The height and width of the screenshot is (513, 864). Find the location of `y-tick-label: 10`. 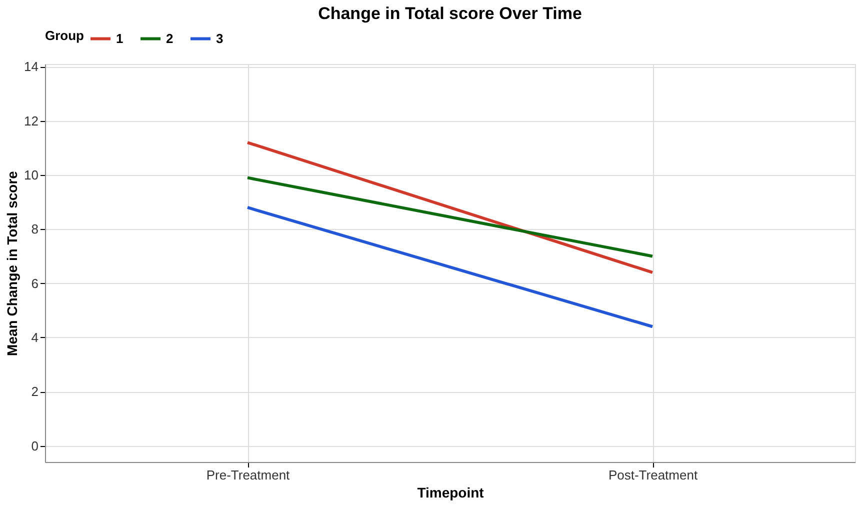

y-tick-label: 10 is located at coordinates (31, 175).